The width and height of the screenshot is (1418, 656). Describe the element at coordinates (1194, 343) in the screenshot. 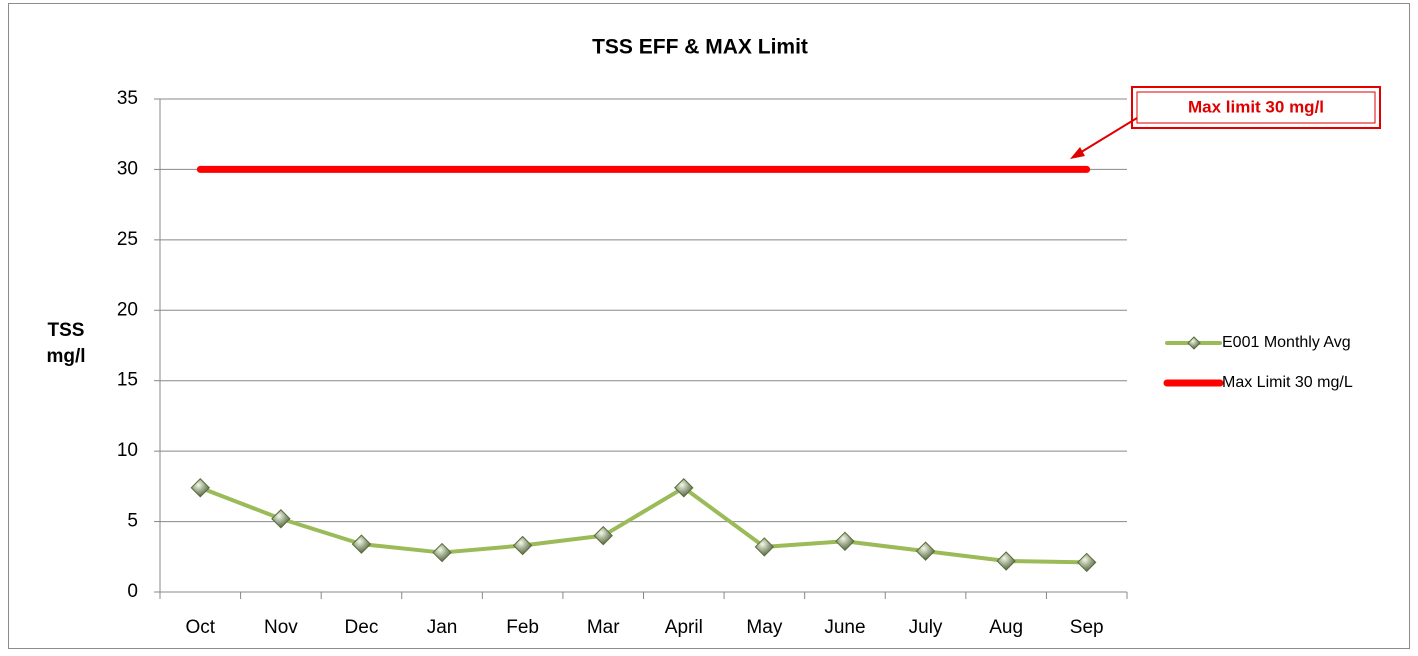

I see `legend-marker` at that location.